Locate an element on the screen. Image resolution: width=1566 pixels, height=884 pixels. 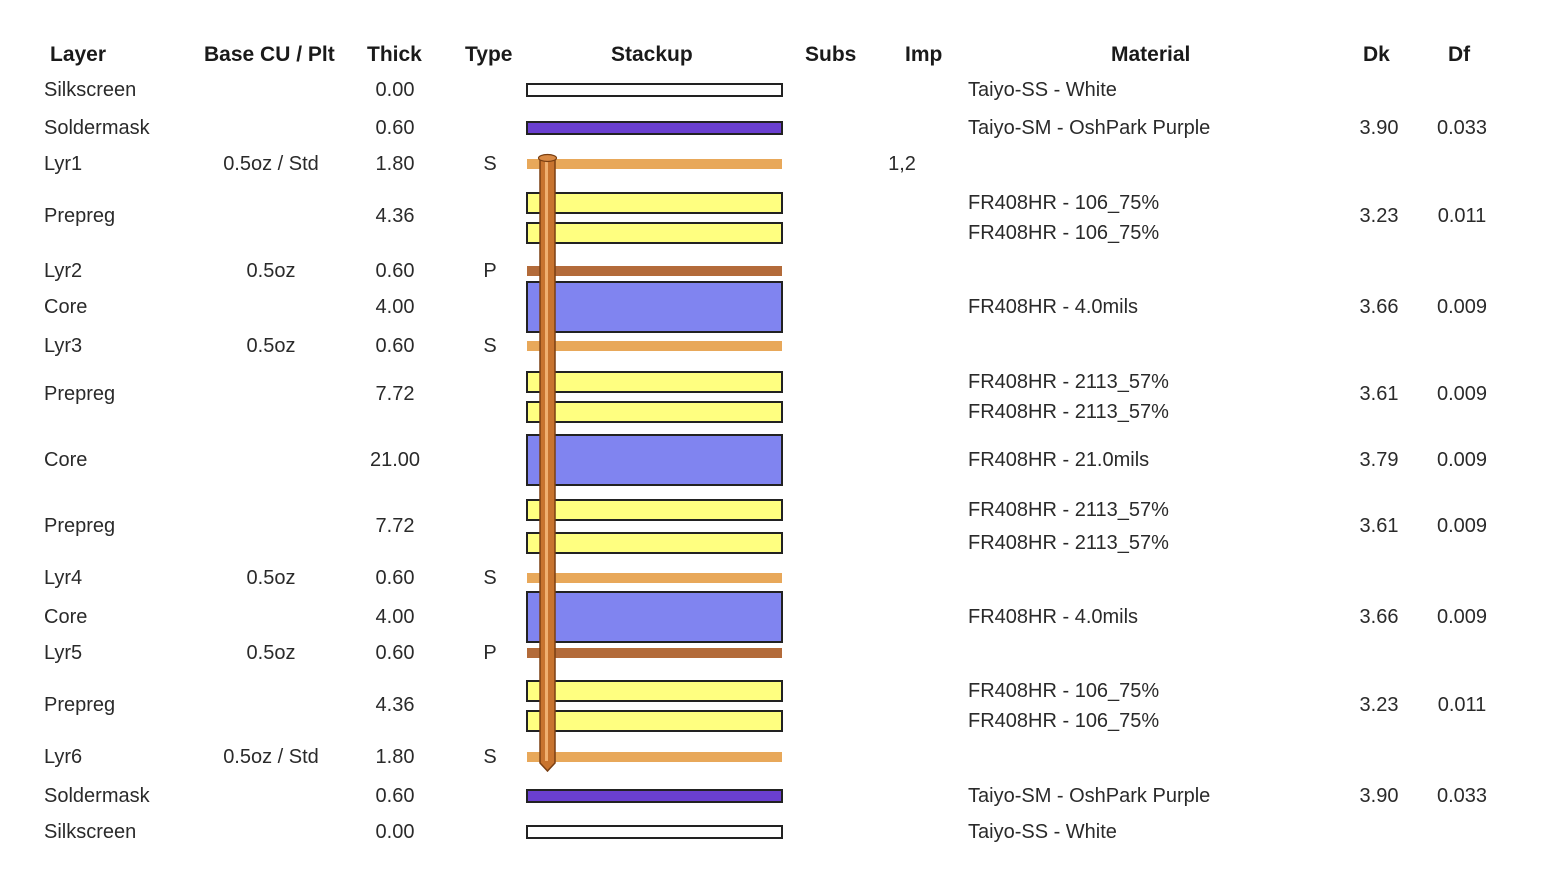
via-highlight is located at coordinates (546, 460).